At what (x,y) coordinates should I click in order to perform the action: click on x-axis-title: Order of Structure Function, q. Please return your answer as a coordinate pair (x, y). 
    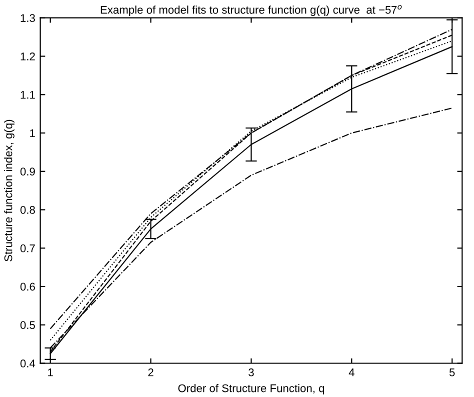
    Looking at the image, I should click on (251, 389).